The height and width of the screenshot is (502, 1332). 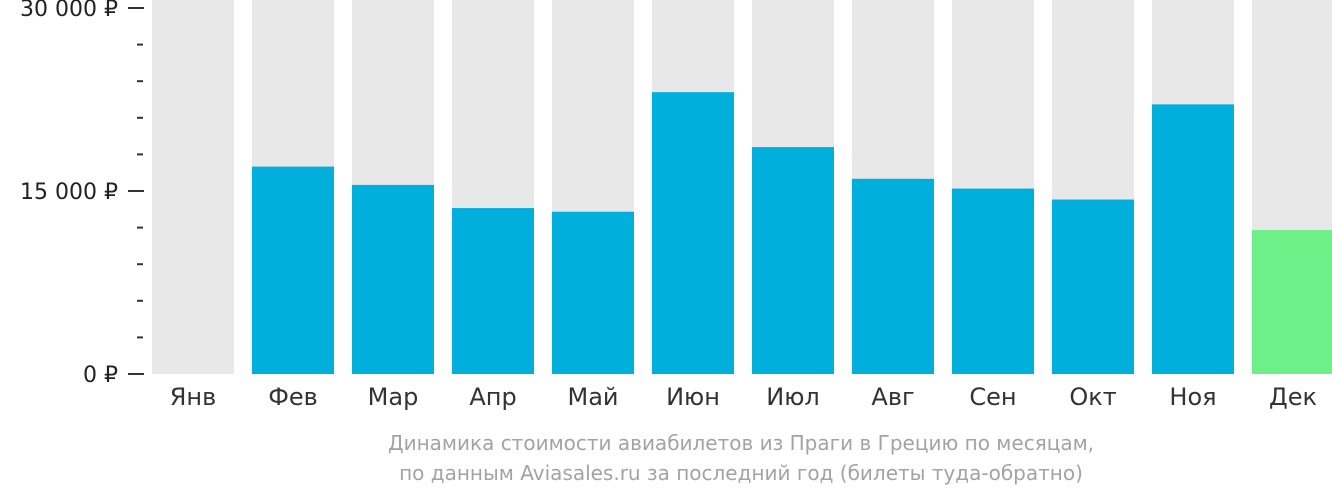 What do you see at coordinates (100, 375) in the screenshot?
I see `y-tick-label: 0 ₽` at bounding box center [100, 375].